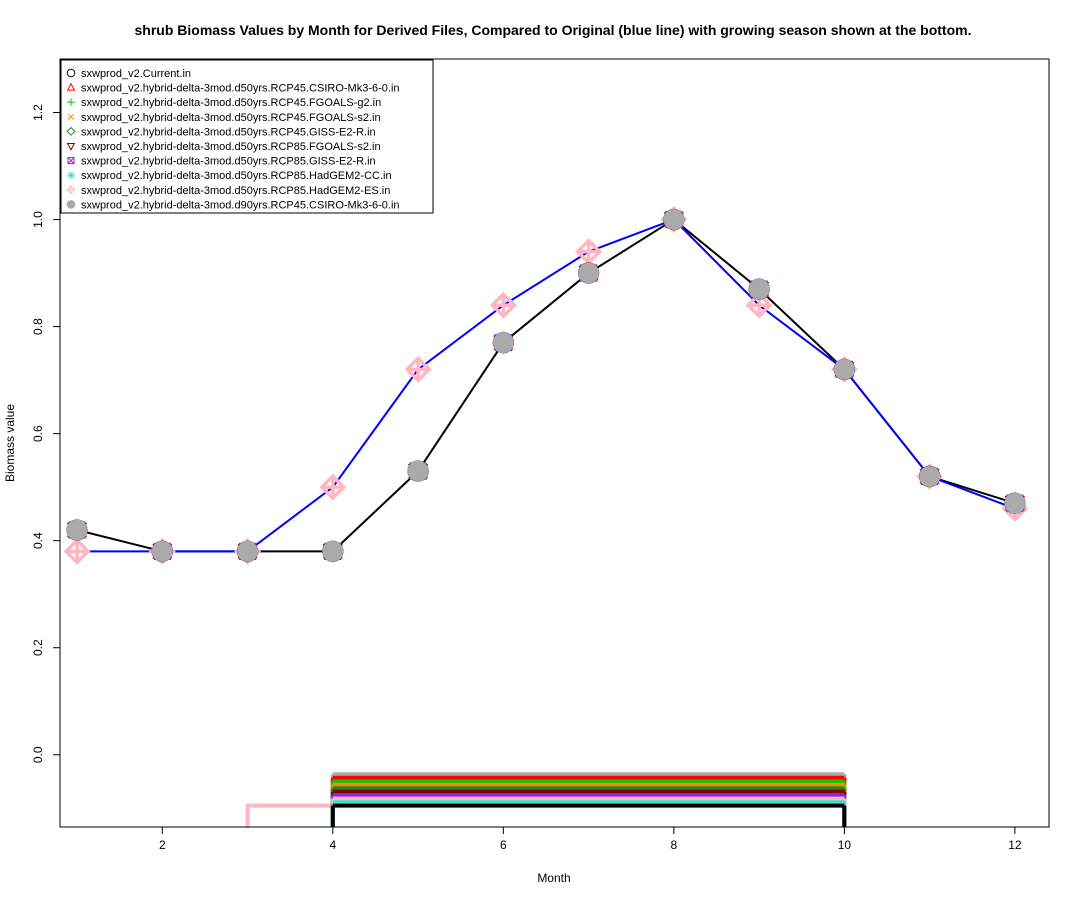  What do you see at coordinates (38, 754) in the screenshot?
I see `y-tick-label: 0.0` at bounding box center [38, 754].